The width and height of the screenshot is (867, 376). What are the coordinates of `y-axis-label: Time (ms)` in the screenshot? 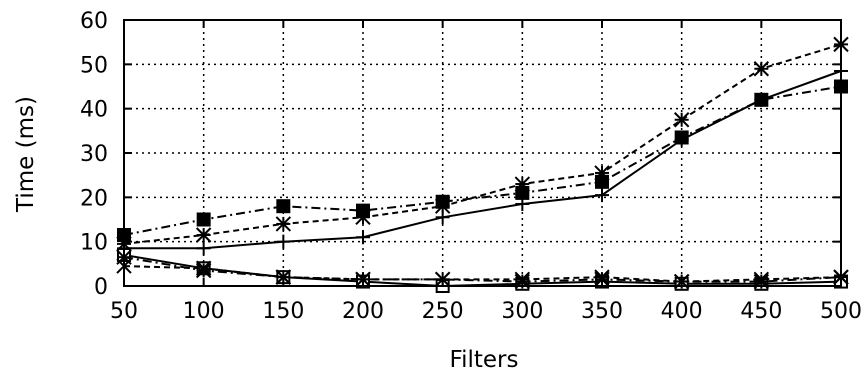 It's located at (26, 154).